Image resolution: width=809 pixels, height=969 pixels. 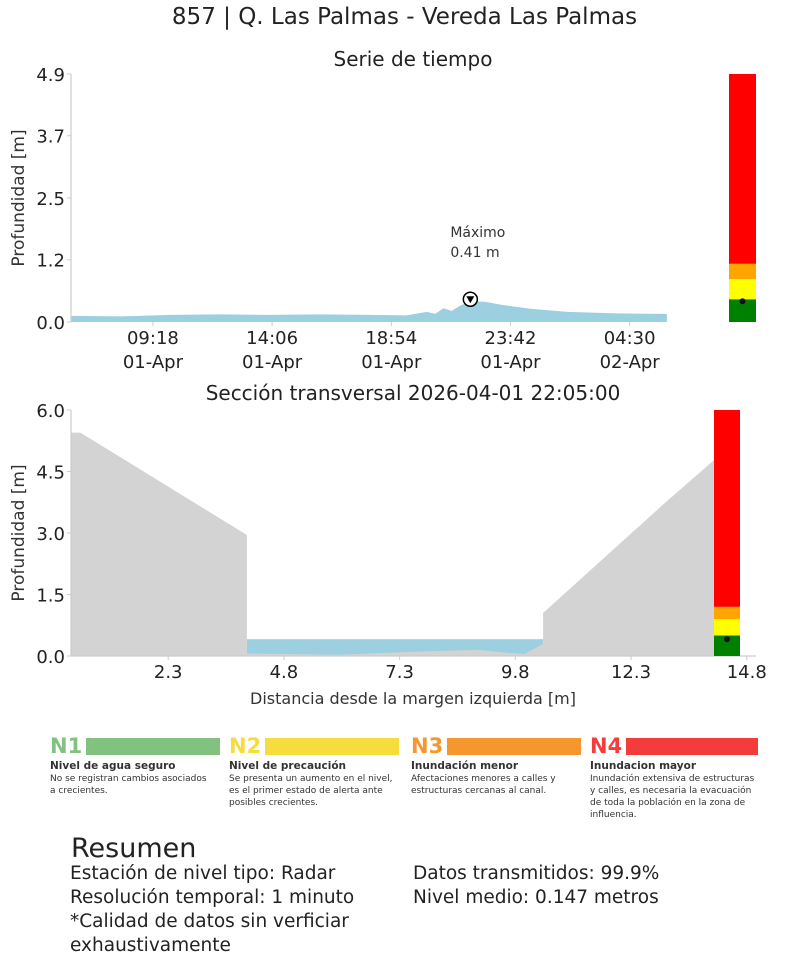 I want to click on time-series-xtick-time: 18:54, so click(x=391, y=338).